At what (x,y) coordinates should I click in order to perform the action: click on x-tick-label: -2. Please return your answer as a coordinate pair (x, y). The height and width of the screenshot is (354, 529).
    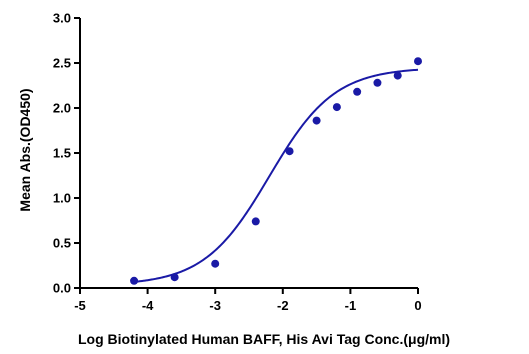
    Looking at the image, I should click on (283, 305).